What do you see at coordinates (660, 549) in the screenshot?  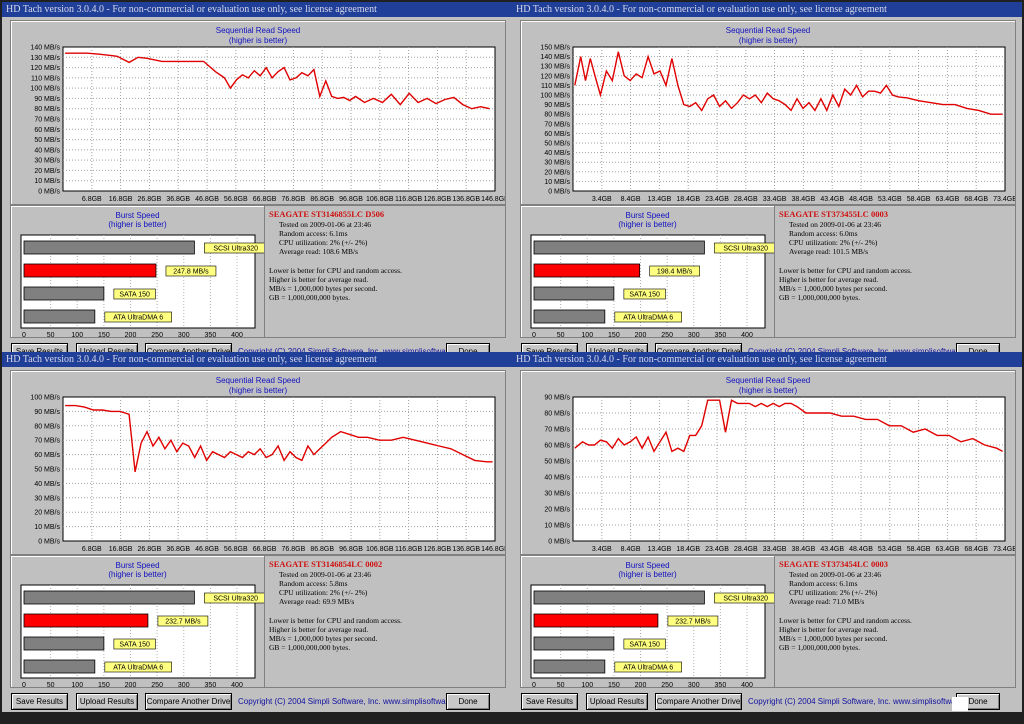 I see `x-tick-label: 13.4GB` at bounding box center [660, 549].